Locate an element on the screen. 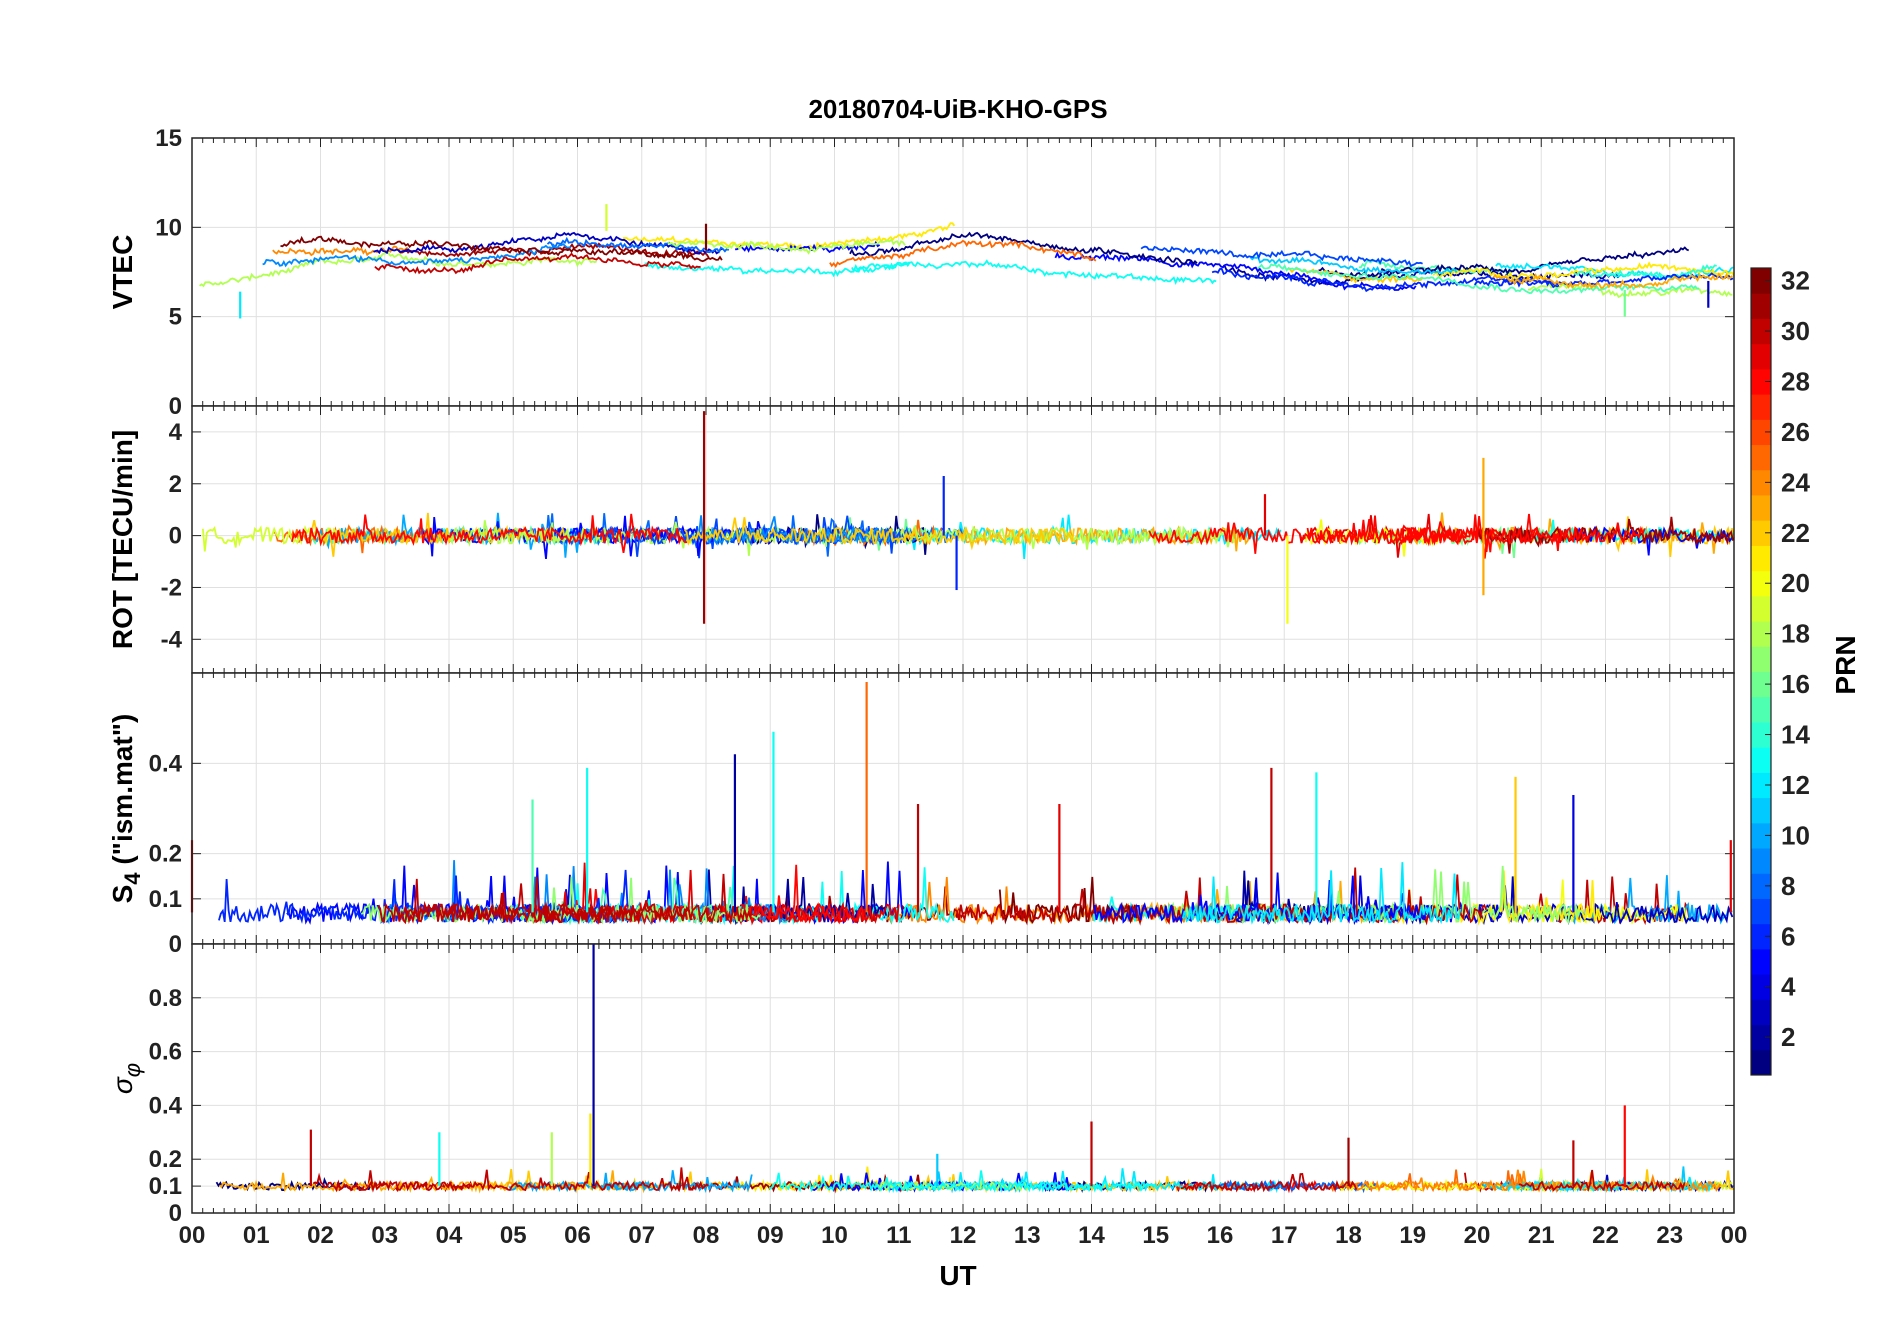 Image resolution: width=1902 pixels, height=1330 pixels. x-tick-label: 23 is located at coordinates (1669, 1235).